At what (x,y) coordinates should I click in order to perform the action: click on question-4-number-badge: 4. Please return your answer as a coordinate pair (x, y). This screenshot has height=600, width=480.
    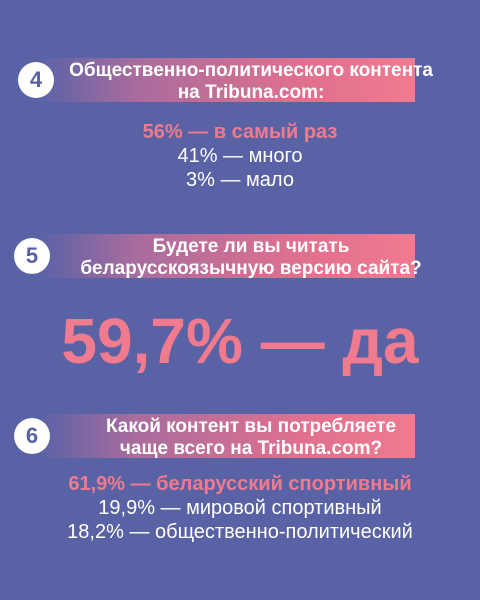
    Looking at the image, I should click on (36, 80).